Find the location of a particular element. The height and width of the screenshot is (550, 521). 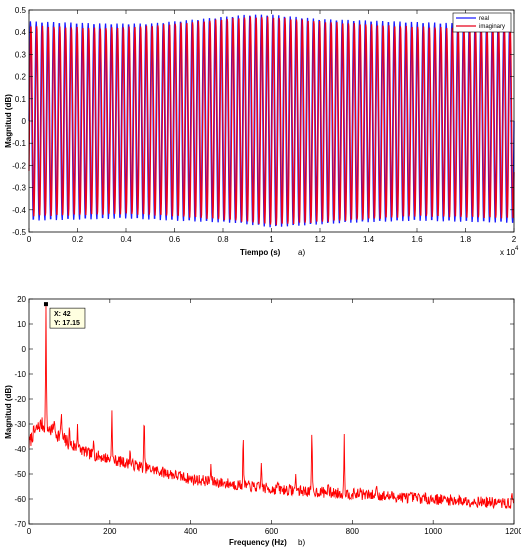

chart-a-legend: real imaginary is located at coordinates (482, 22).